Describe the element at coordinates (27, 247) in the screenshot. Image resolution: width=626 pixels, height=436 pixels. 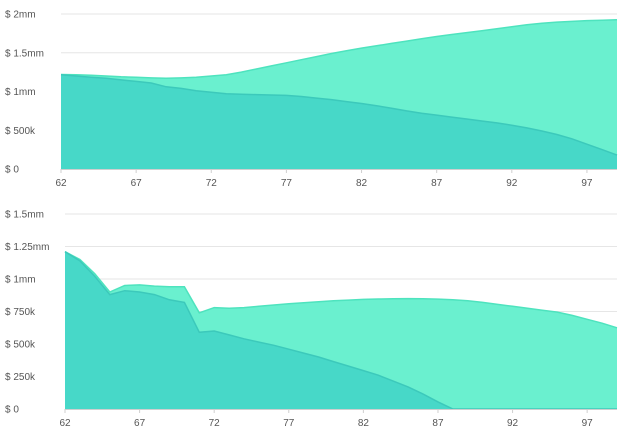
I see `y-tick-label: $ 1.25mm` at that location.